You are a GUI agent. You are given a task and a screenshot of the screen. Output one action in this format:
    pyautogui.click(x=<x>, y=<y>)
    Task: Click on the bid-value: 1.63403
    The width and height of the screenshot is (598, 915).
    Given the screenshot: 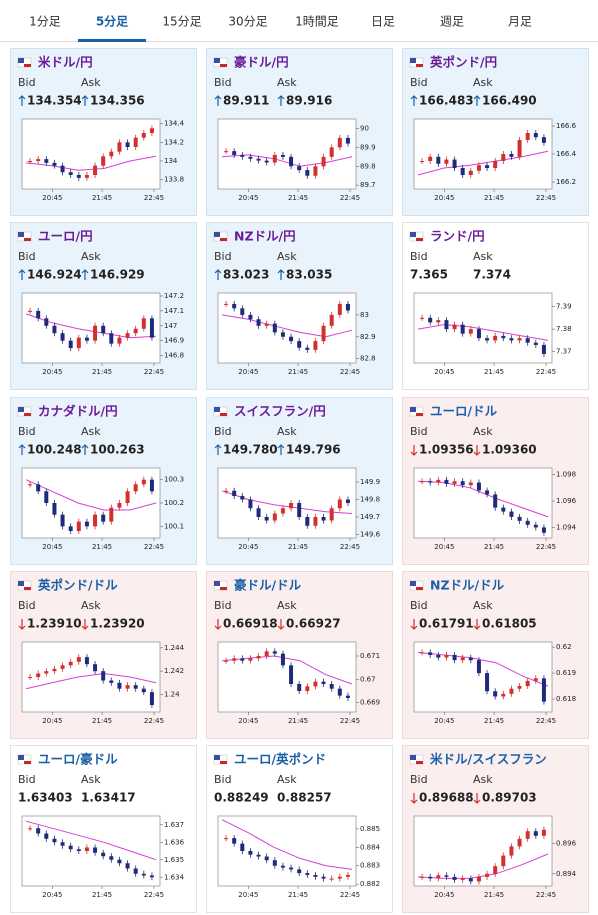 What is the action you would take?
    pyautogui.click(x=45, y=798)
    